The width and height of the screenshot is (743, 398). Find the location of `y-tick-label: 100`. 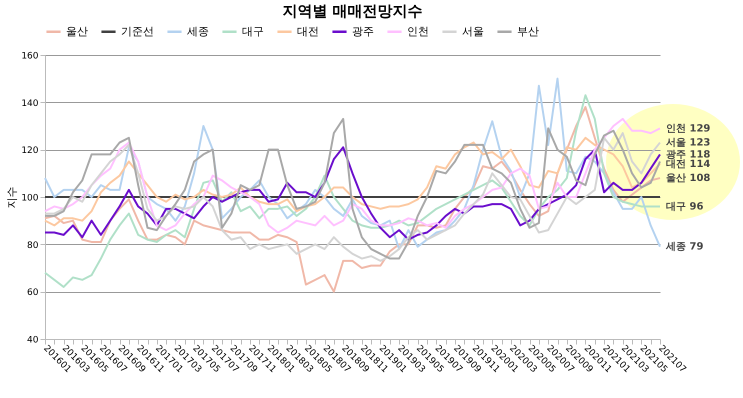

y-tick-label: 100 is located at coordinates (30, 199).